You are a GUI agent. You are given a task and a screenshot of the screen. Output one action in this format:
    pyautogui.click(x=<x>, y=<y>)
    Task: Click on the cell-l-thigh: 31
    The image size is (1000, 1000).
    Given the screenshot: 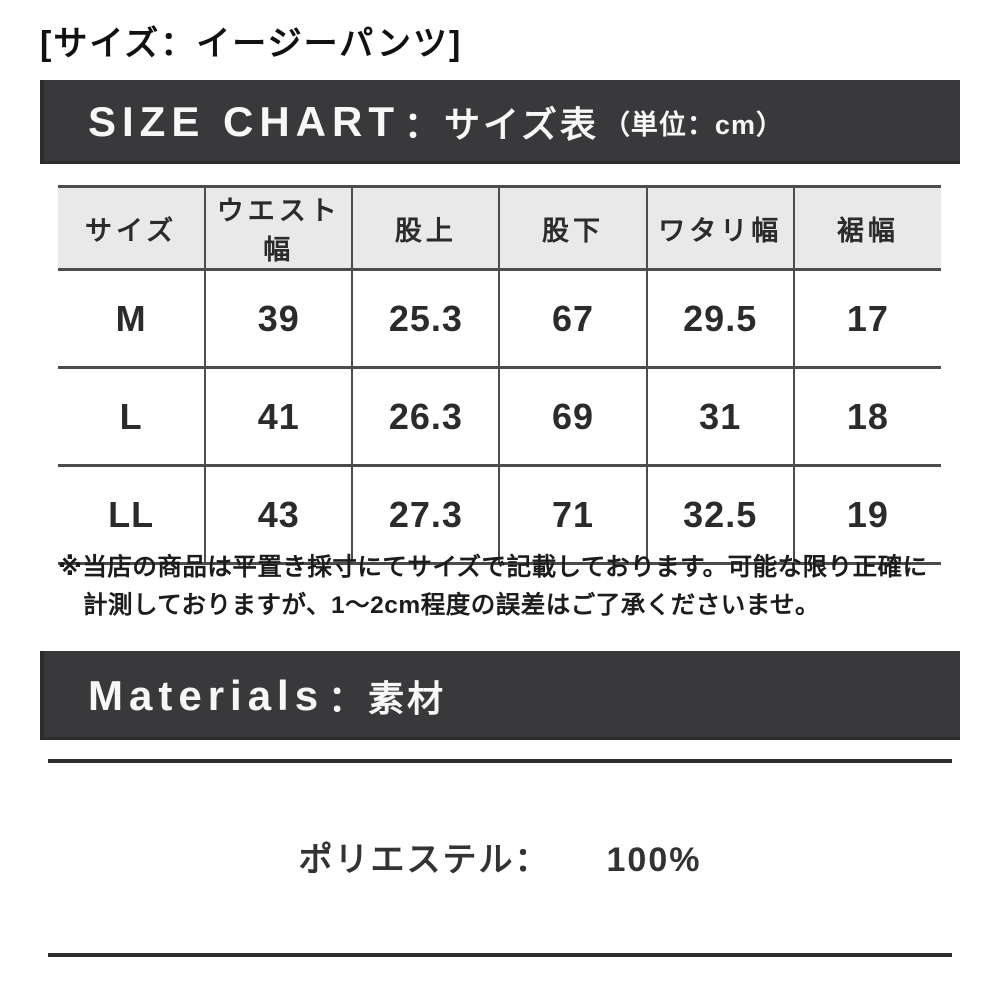 What is the action you would take?
    pyautogui.click(x=719, y=417)
    